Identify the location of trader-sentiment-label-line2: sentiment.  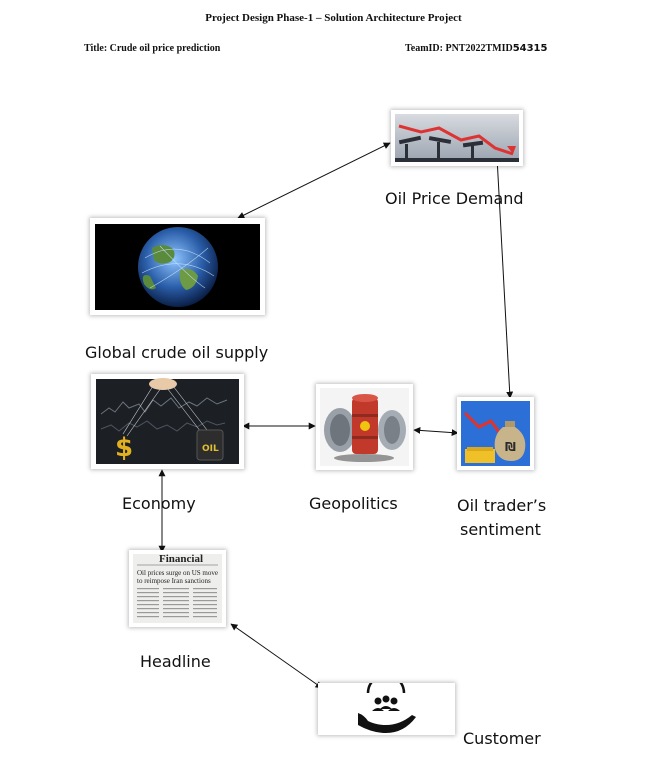
(500, 529).